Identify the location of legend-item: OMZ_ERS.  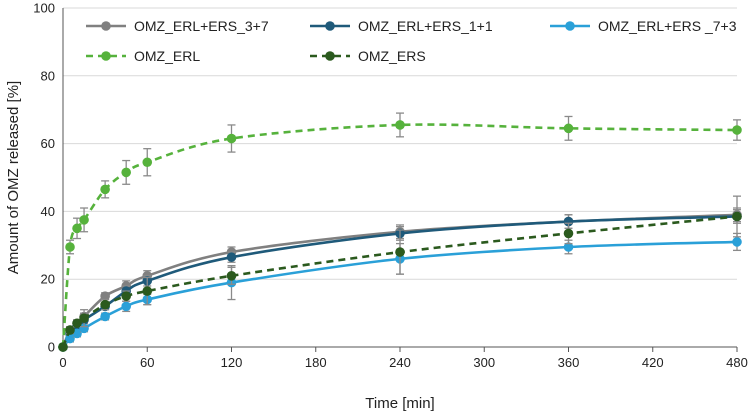
(368, 56).